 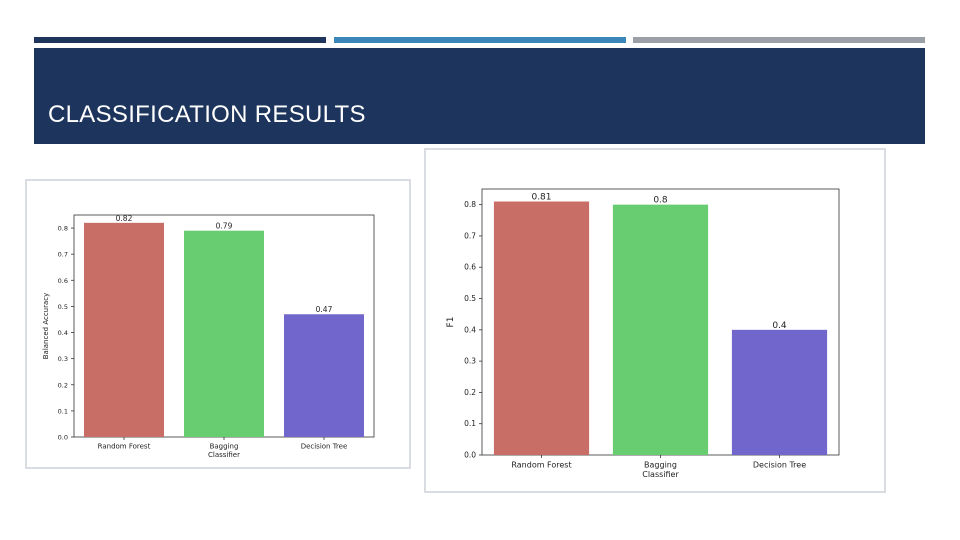 I want to click on y-axis-label: F1, so click(x=451, y=322).